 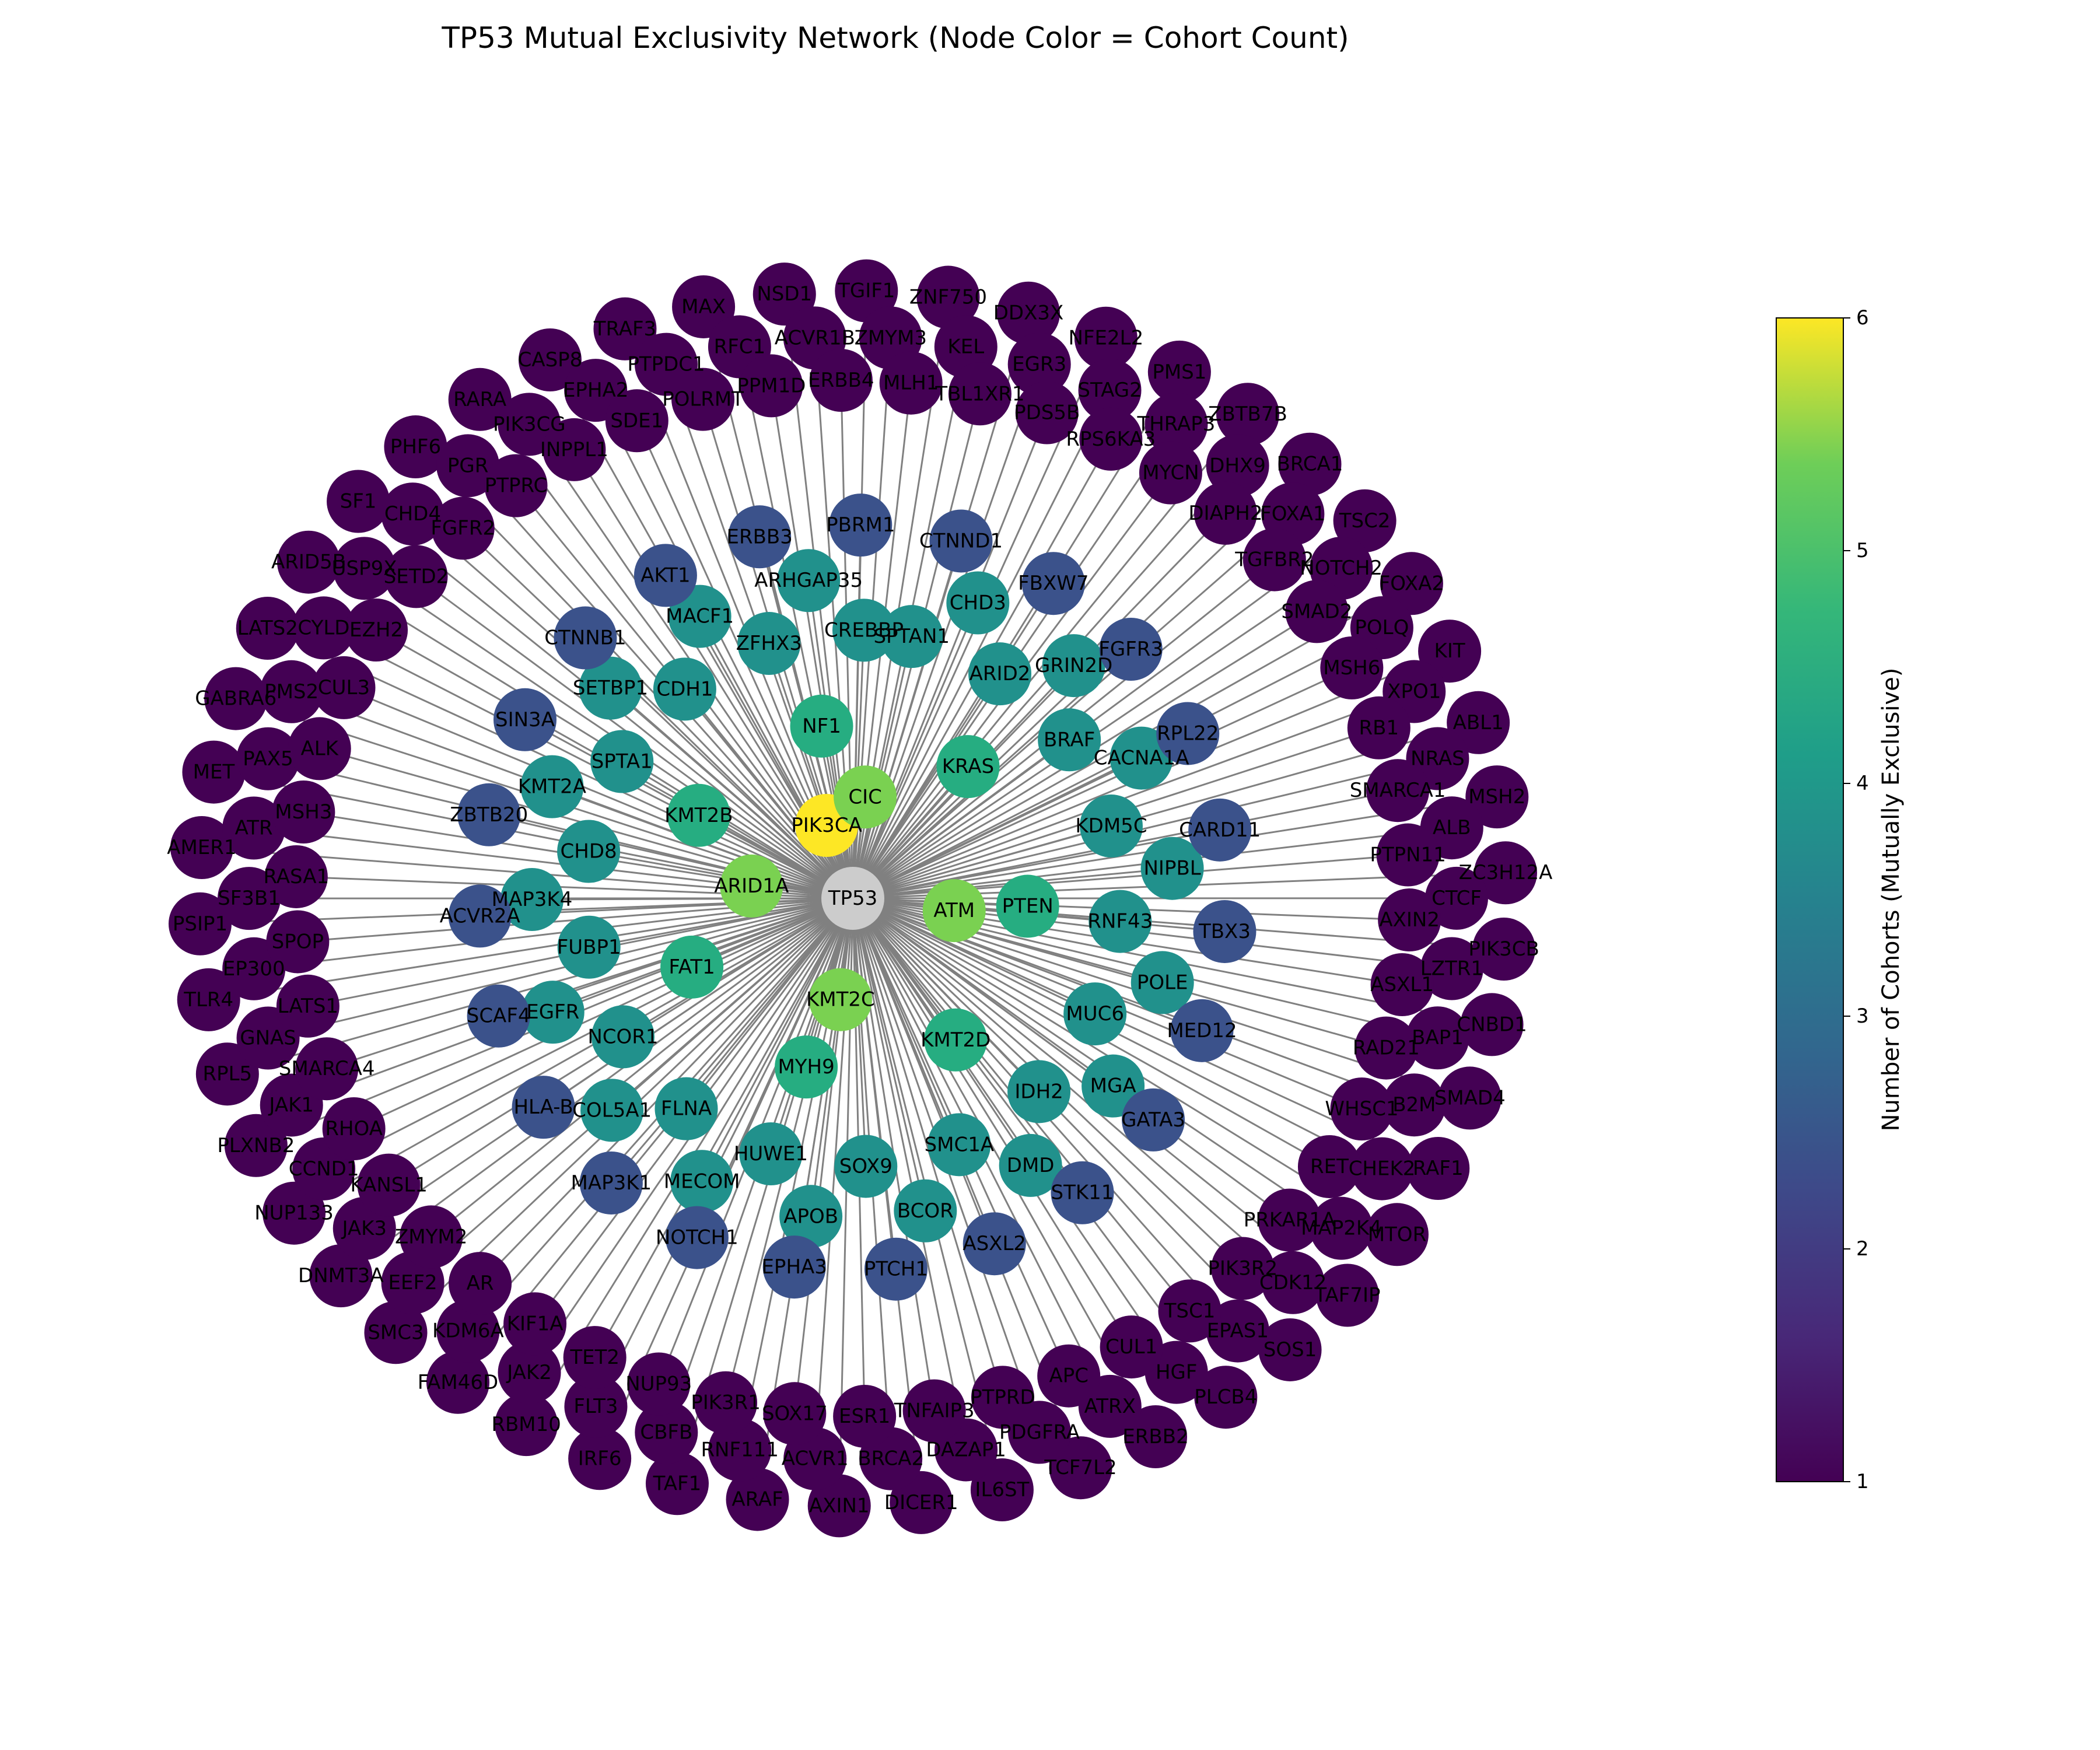 What do you see at coordinates (909, 1174) in the screenshot?
I see `edge-tp53-dazap1` at bounding box center [909, 1174].